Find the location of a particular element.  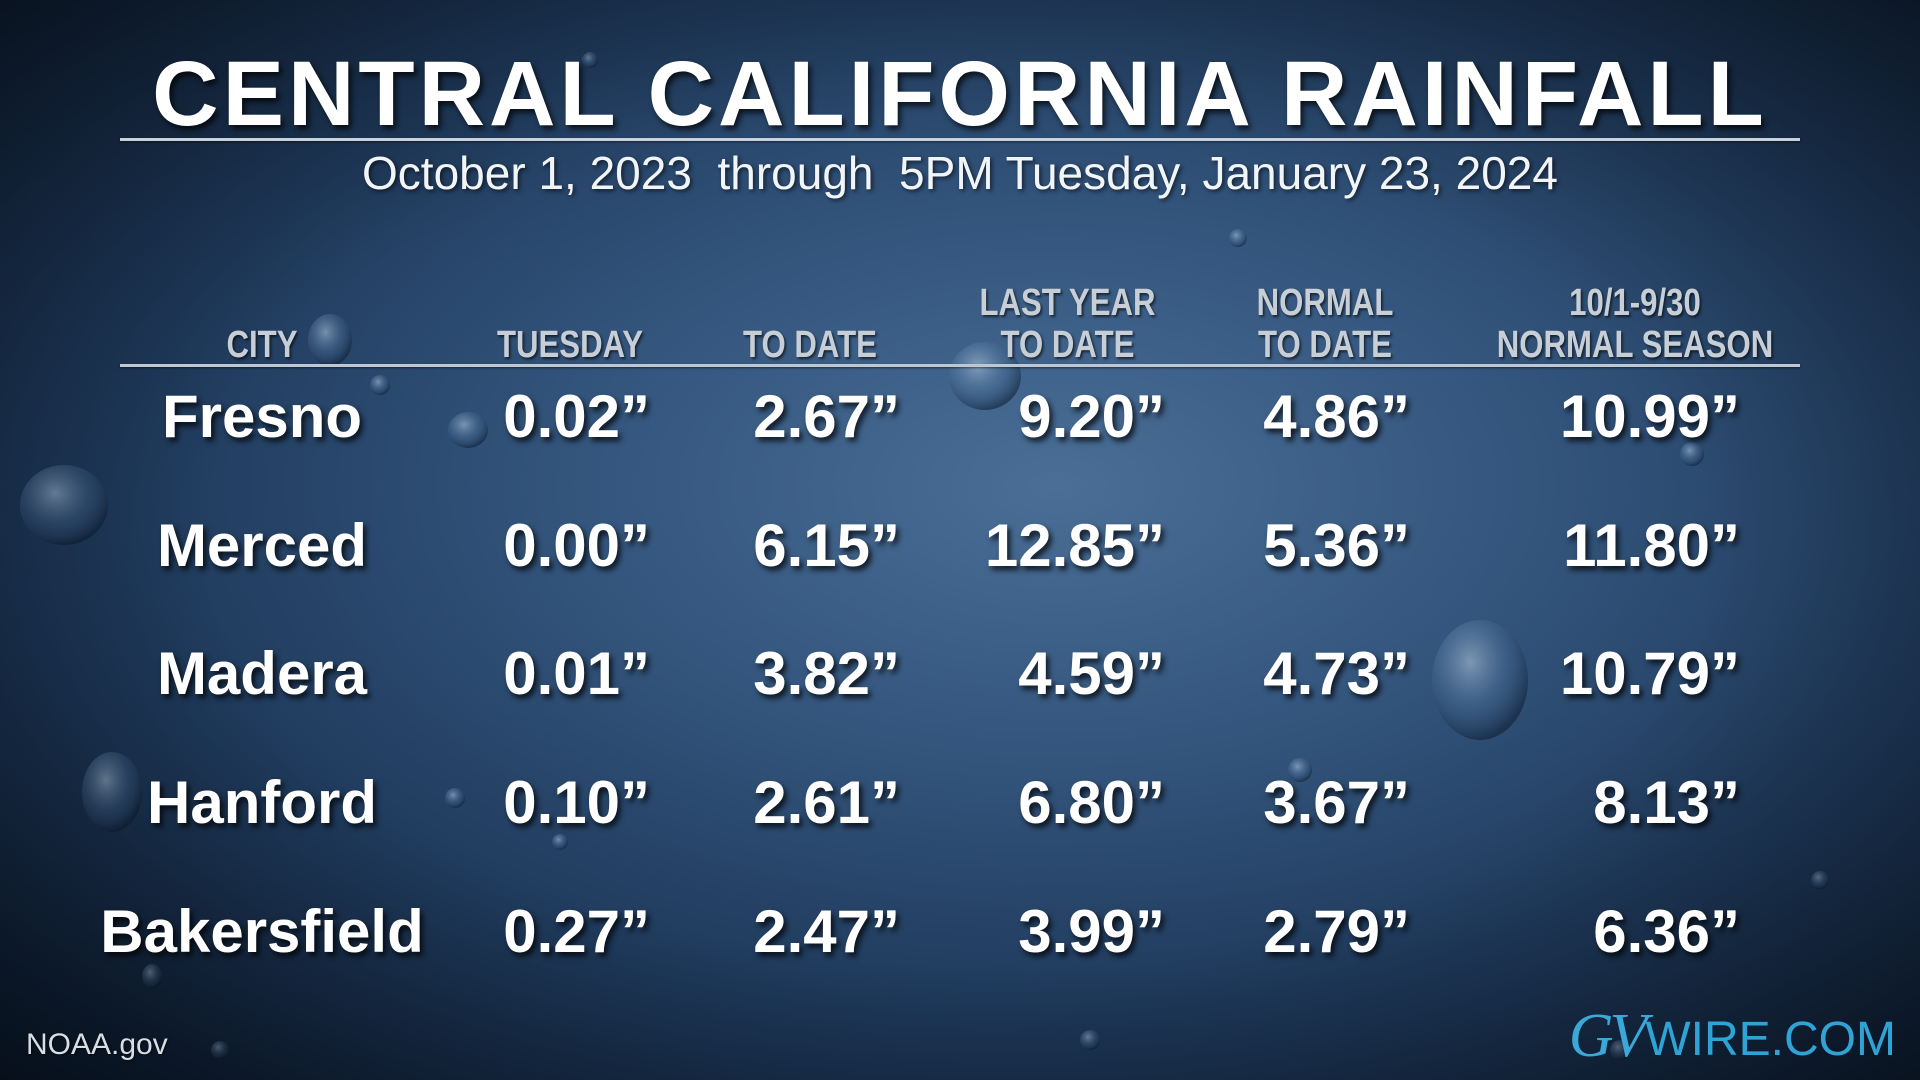

last-year-value: 12.85” is located at coordinates (1074, 545).